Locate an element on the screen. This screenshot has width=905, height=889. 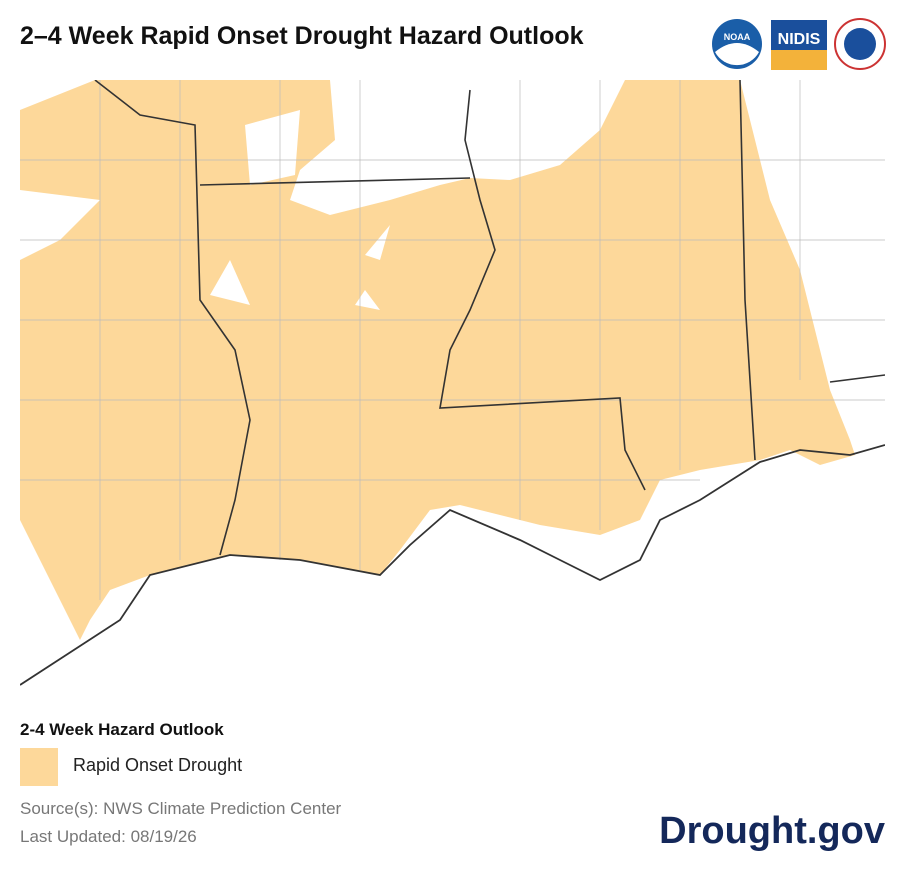
brand: Drought.gov is located at coordinates (772, 831).